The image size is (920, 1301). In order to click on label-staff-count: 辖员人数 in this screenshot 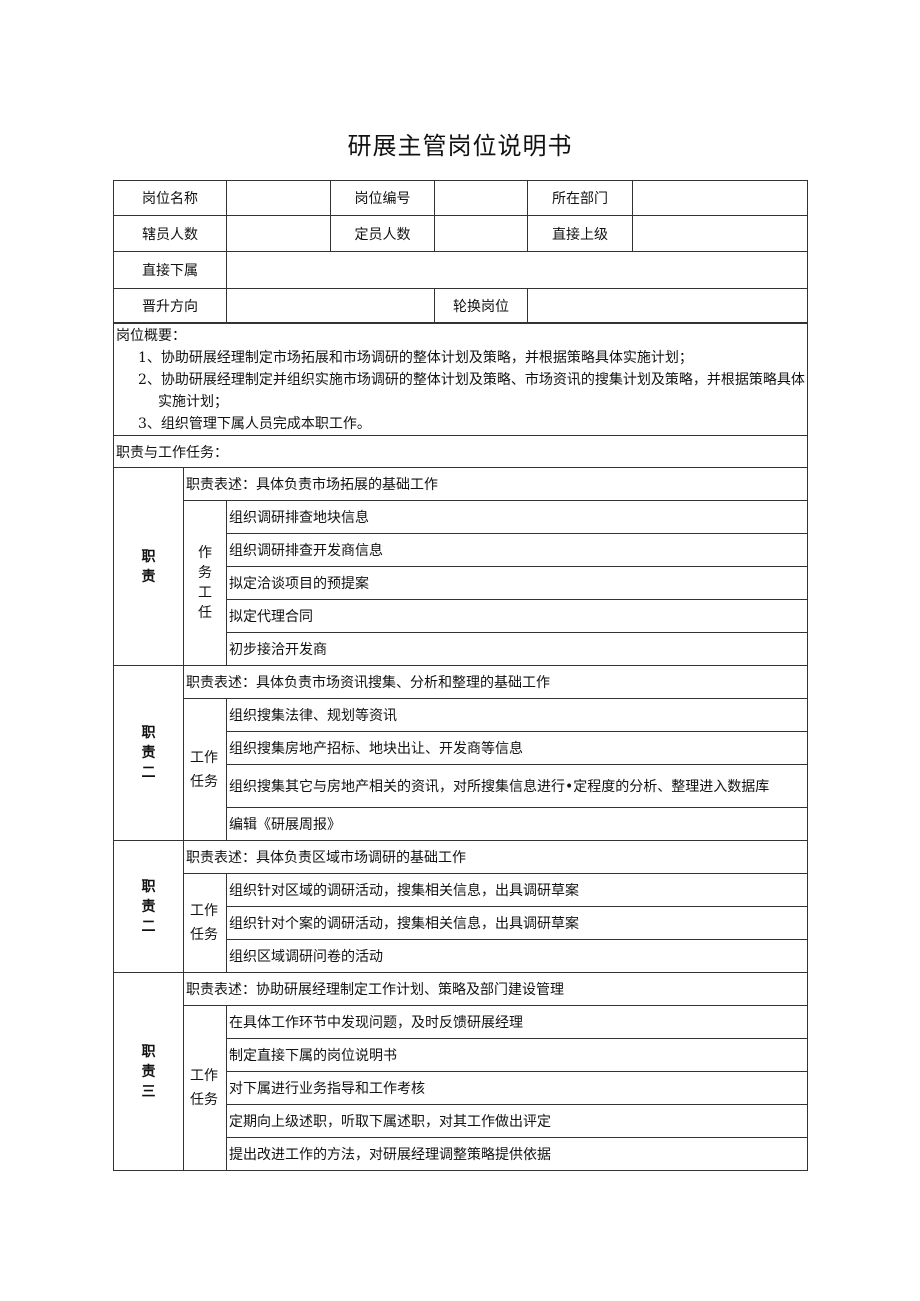, I will do `click(170, 233)`.